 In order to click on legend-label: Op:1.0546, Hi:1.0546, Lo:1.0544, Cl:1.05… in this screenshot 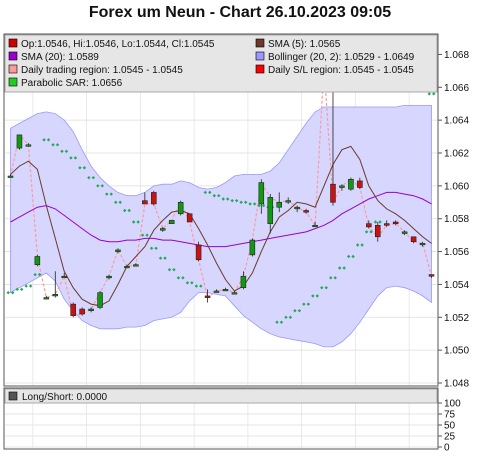, I will do `click(118, 44)`.